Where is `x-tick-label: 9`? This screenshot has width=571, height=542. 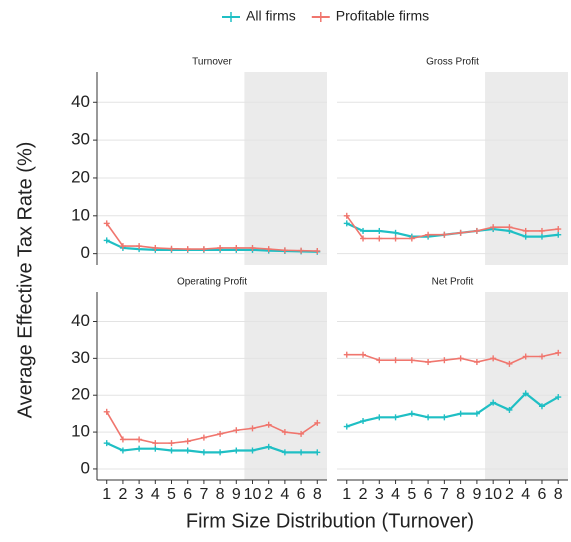
x-tick-label: 9 is located at coordinates (476, 494).